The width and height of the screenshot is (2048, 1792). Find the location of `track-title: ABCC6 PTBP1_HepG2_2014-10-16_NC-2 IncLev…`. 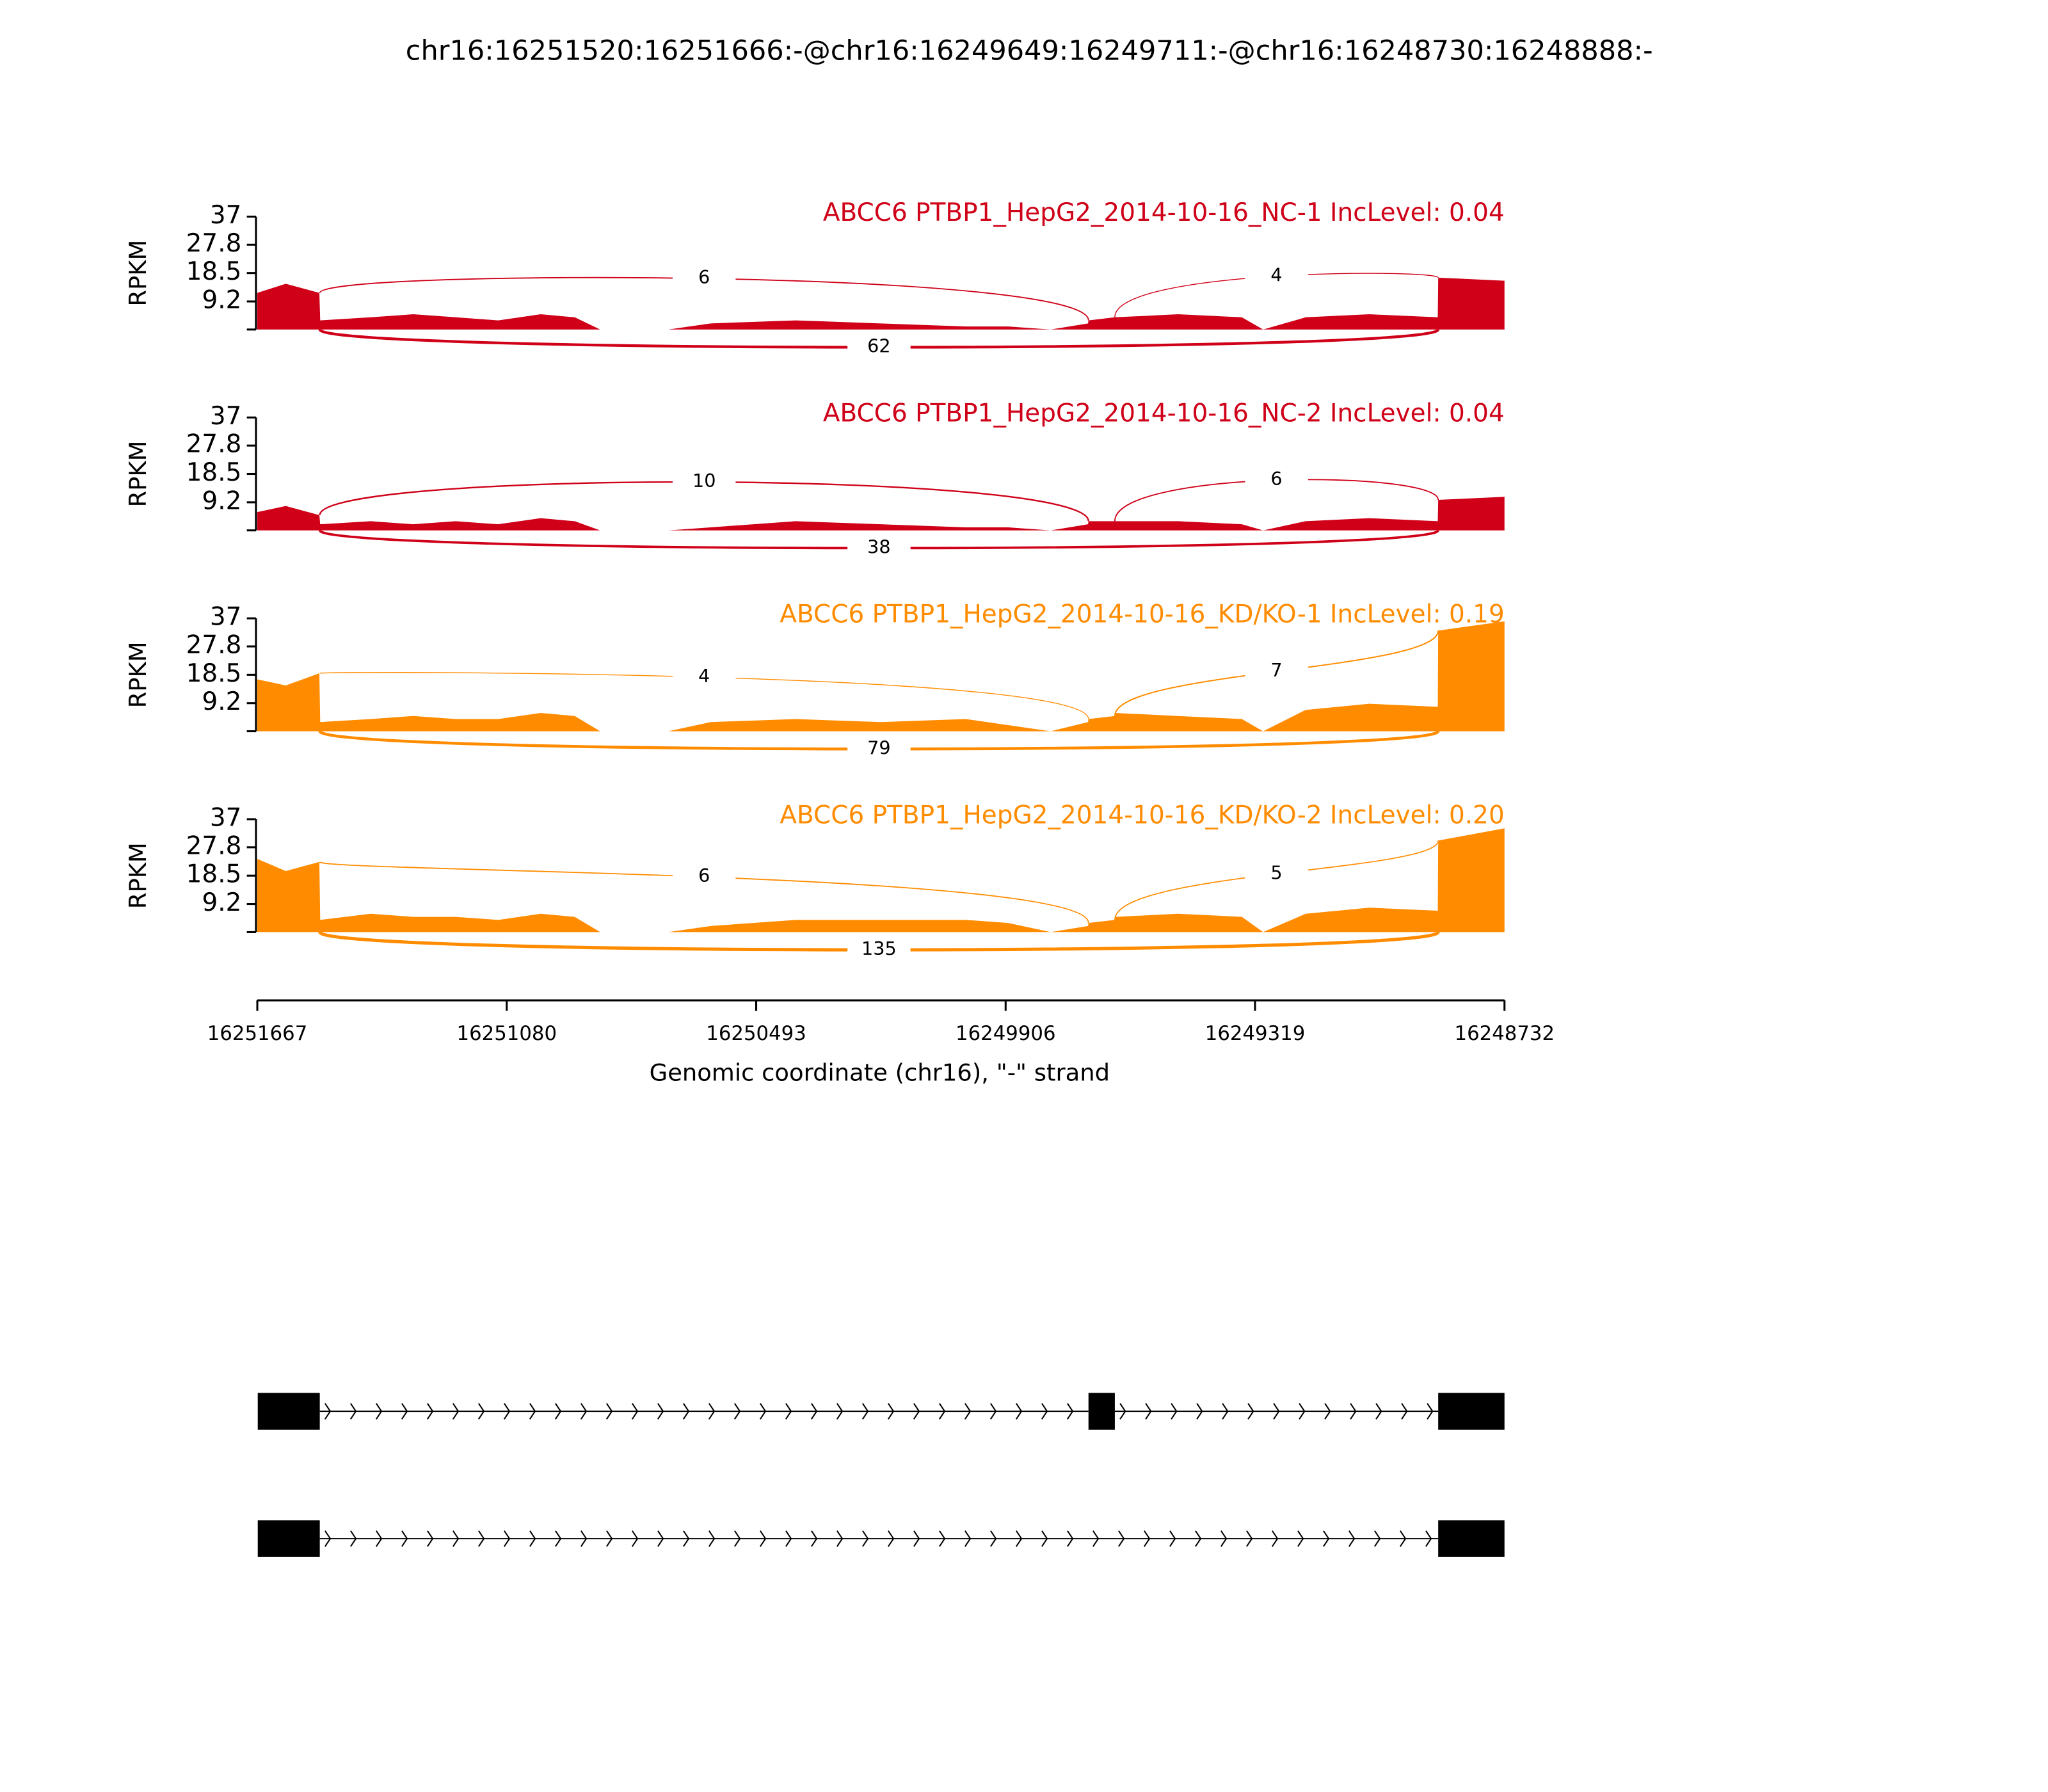

track-title: ABCC6 PTBP1_HepG2_2014-10-16_NC-2 IncLev… is located at coordinates (1164, 413).